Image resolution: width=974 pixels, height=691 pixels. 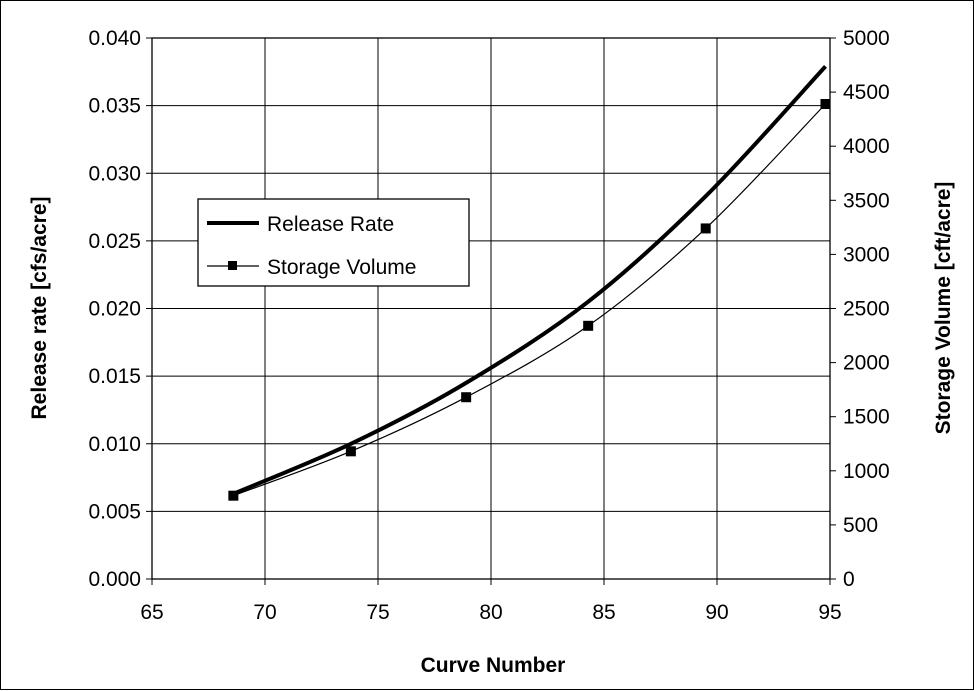 What do you see at coordinates (943, 308) in the screenshot?
I see `y-axis-right-title: Storage Volume [cft/acre]` at bounding box center [943, 308].